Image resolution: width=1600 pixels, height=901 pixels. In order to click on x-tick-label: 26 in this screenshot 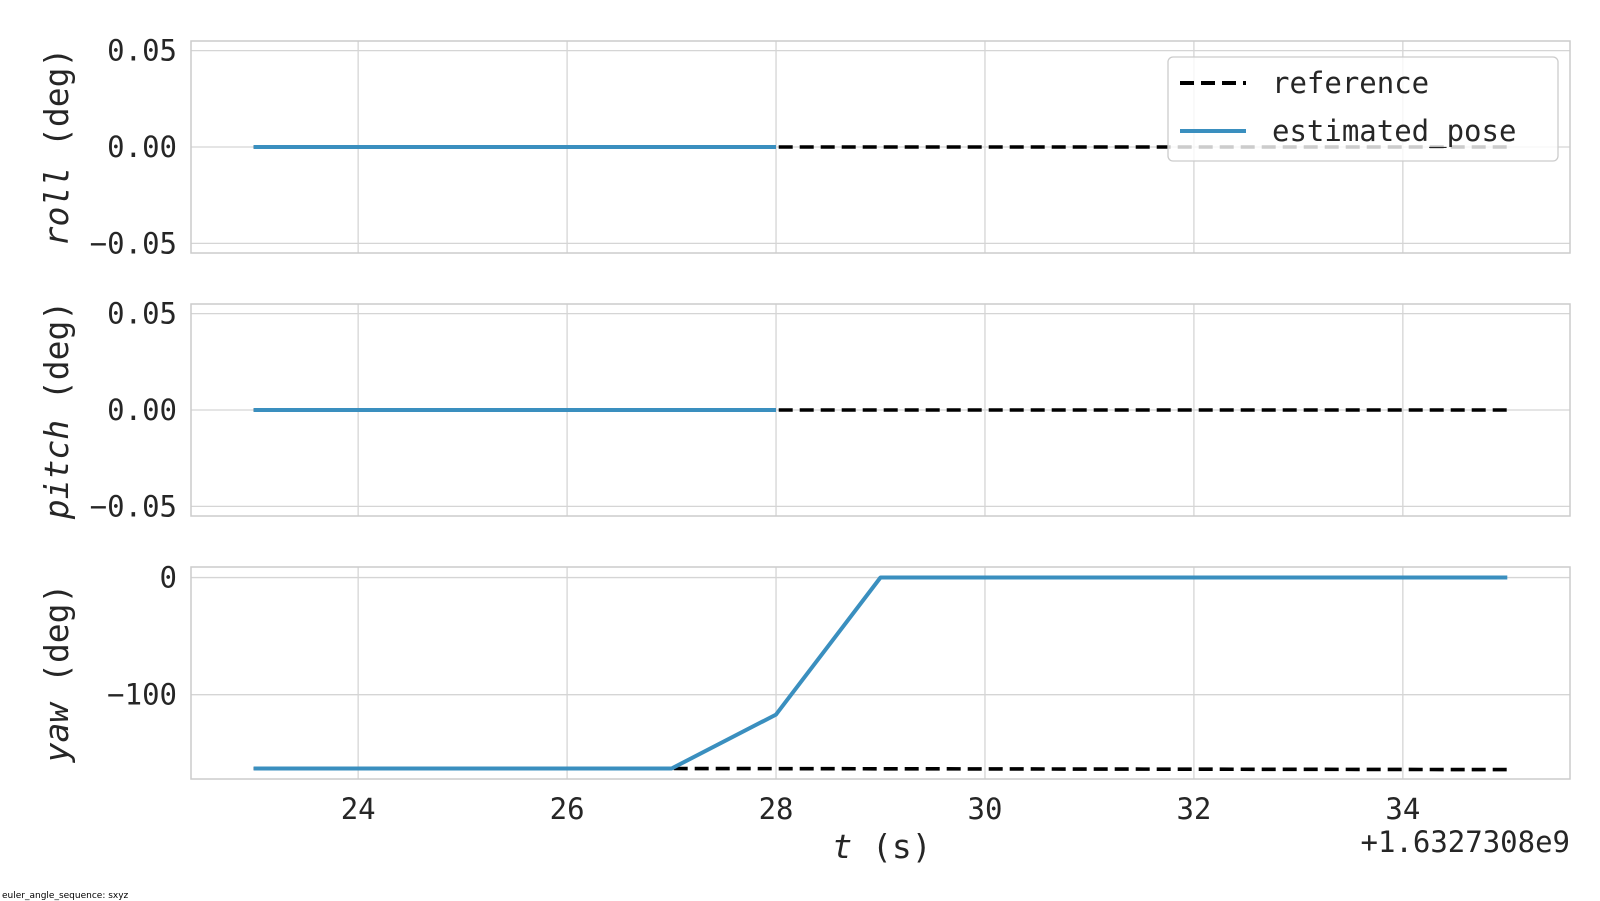, I will do `click(567, 809)`.